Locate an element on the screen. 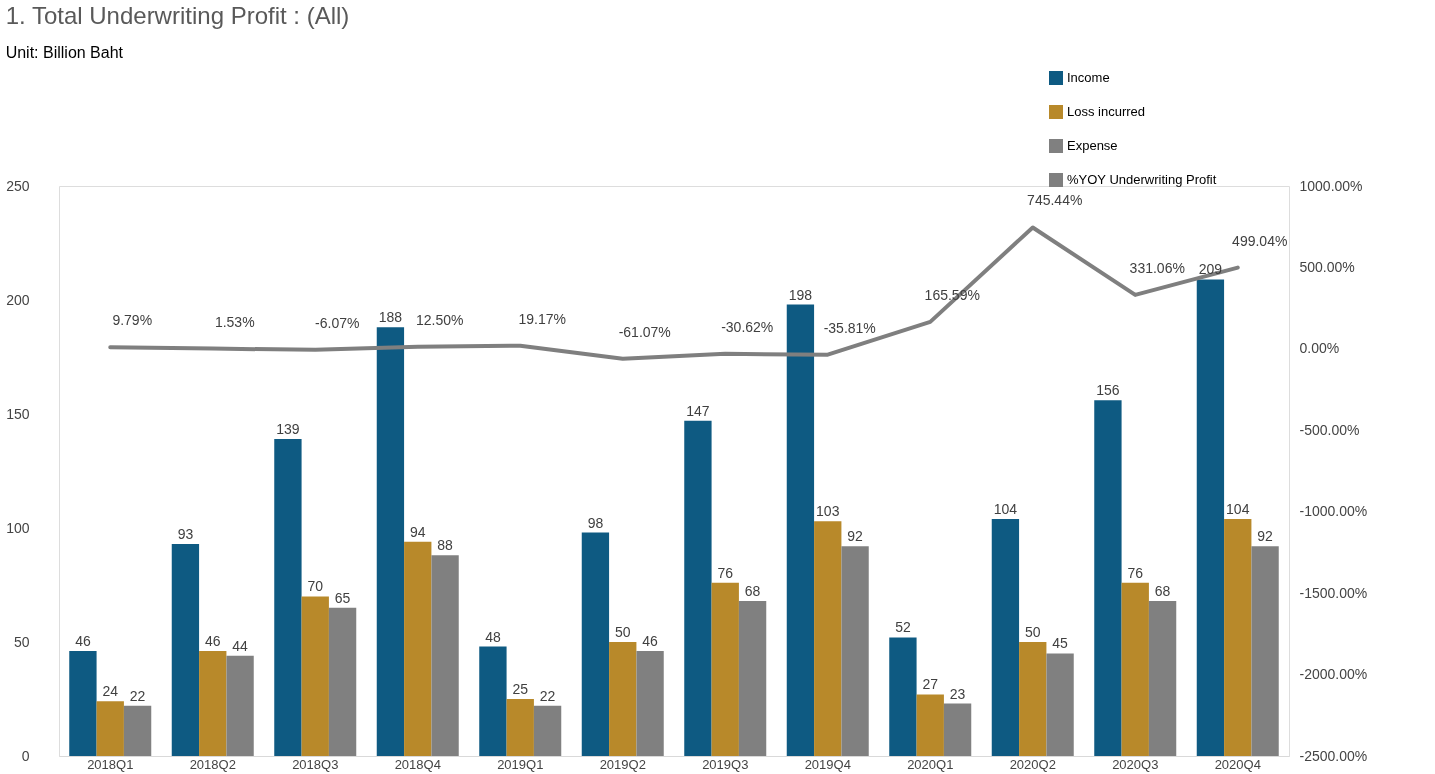 The width and height of the screenshot is (1435, 774). data-label: 65 is located at coordinates (342, 597).